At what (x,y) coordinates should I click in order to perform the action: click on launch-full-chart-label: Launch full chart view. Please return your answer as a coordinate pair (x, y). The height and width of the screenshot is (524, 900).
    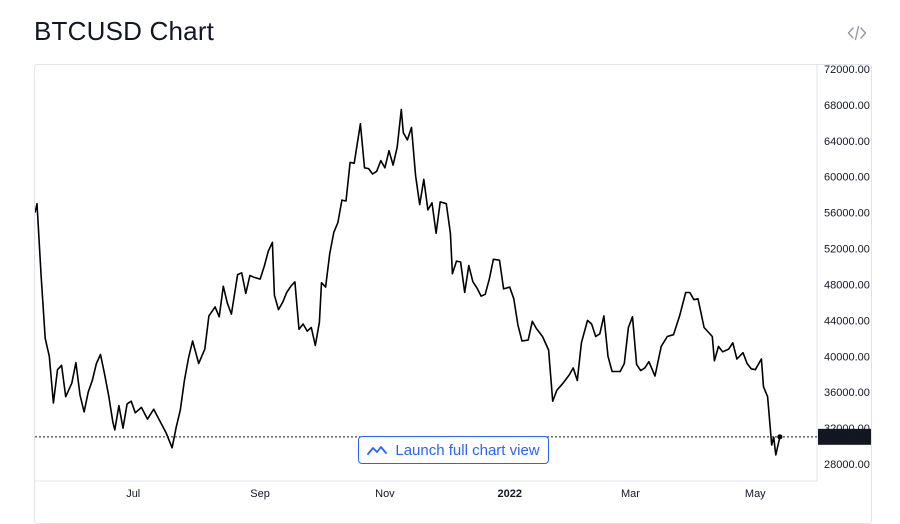
    Looking at the image, I should click on (467, 450).